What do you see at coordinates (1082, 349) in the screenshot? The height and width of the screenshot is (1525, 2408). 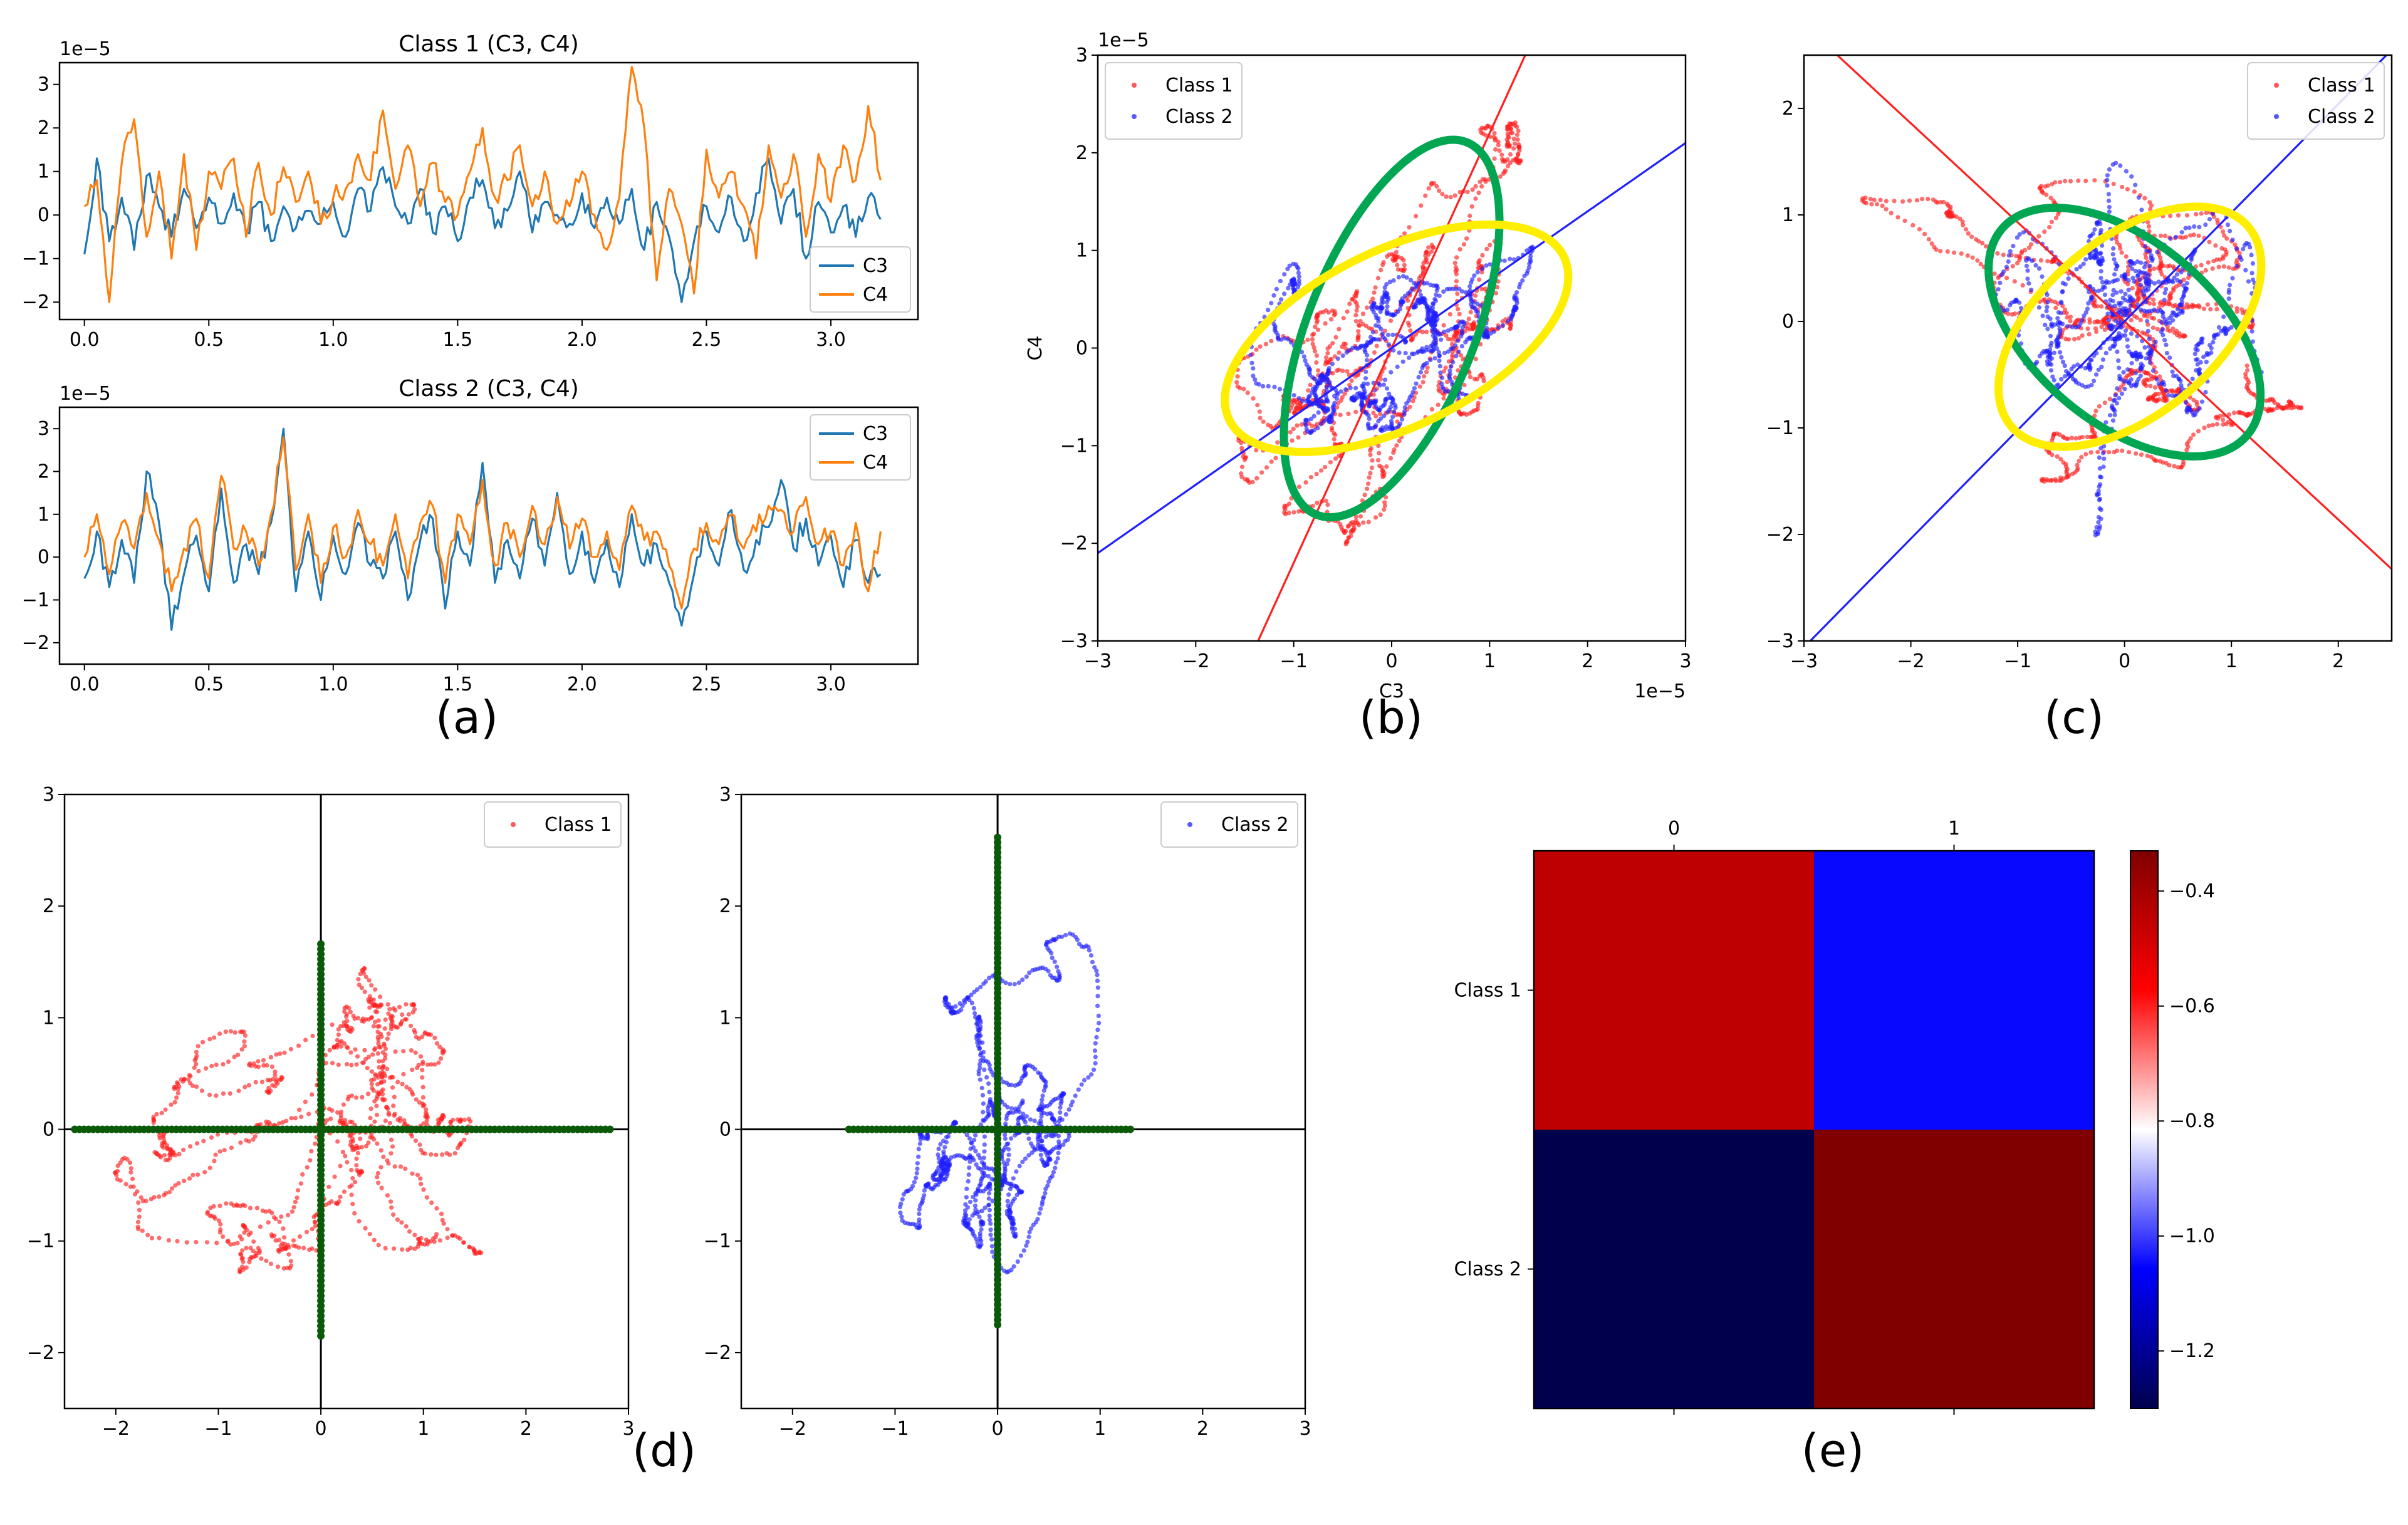 I see `y-tick-label: 0` at bounding box center [1082, 349].